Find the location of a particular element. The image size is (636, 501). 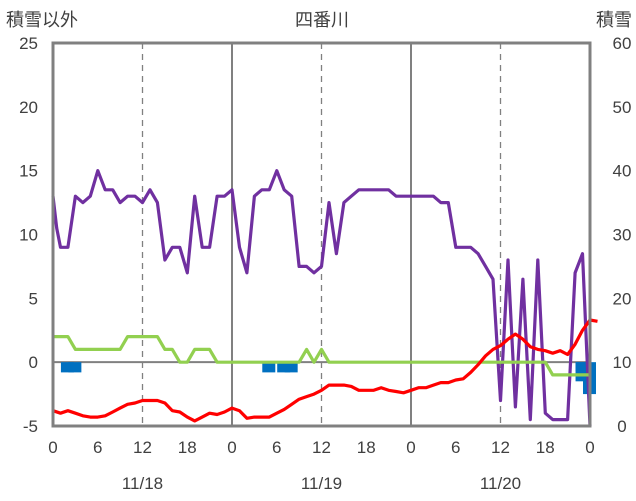

right-axis-ticks: 60 50 40 30 20 10 0 is located at coordinates (622, 235).